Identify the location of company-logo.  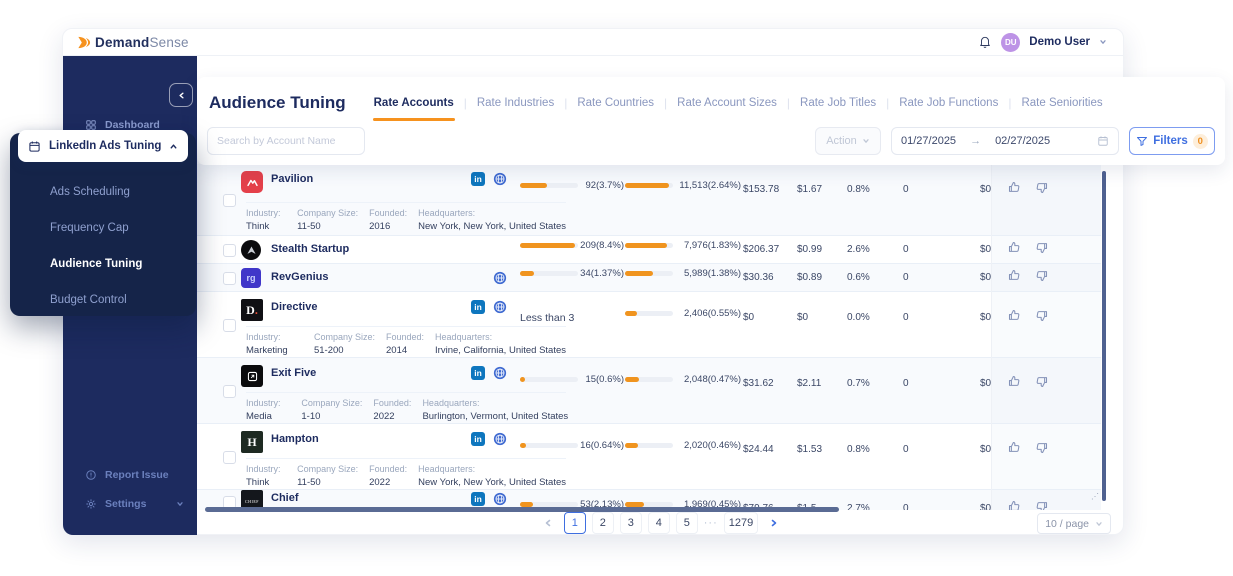
(251, 250).